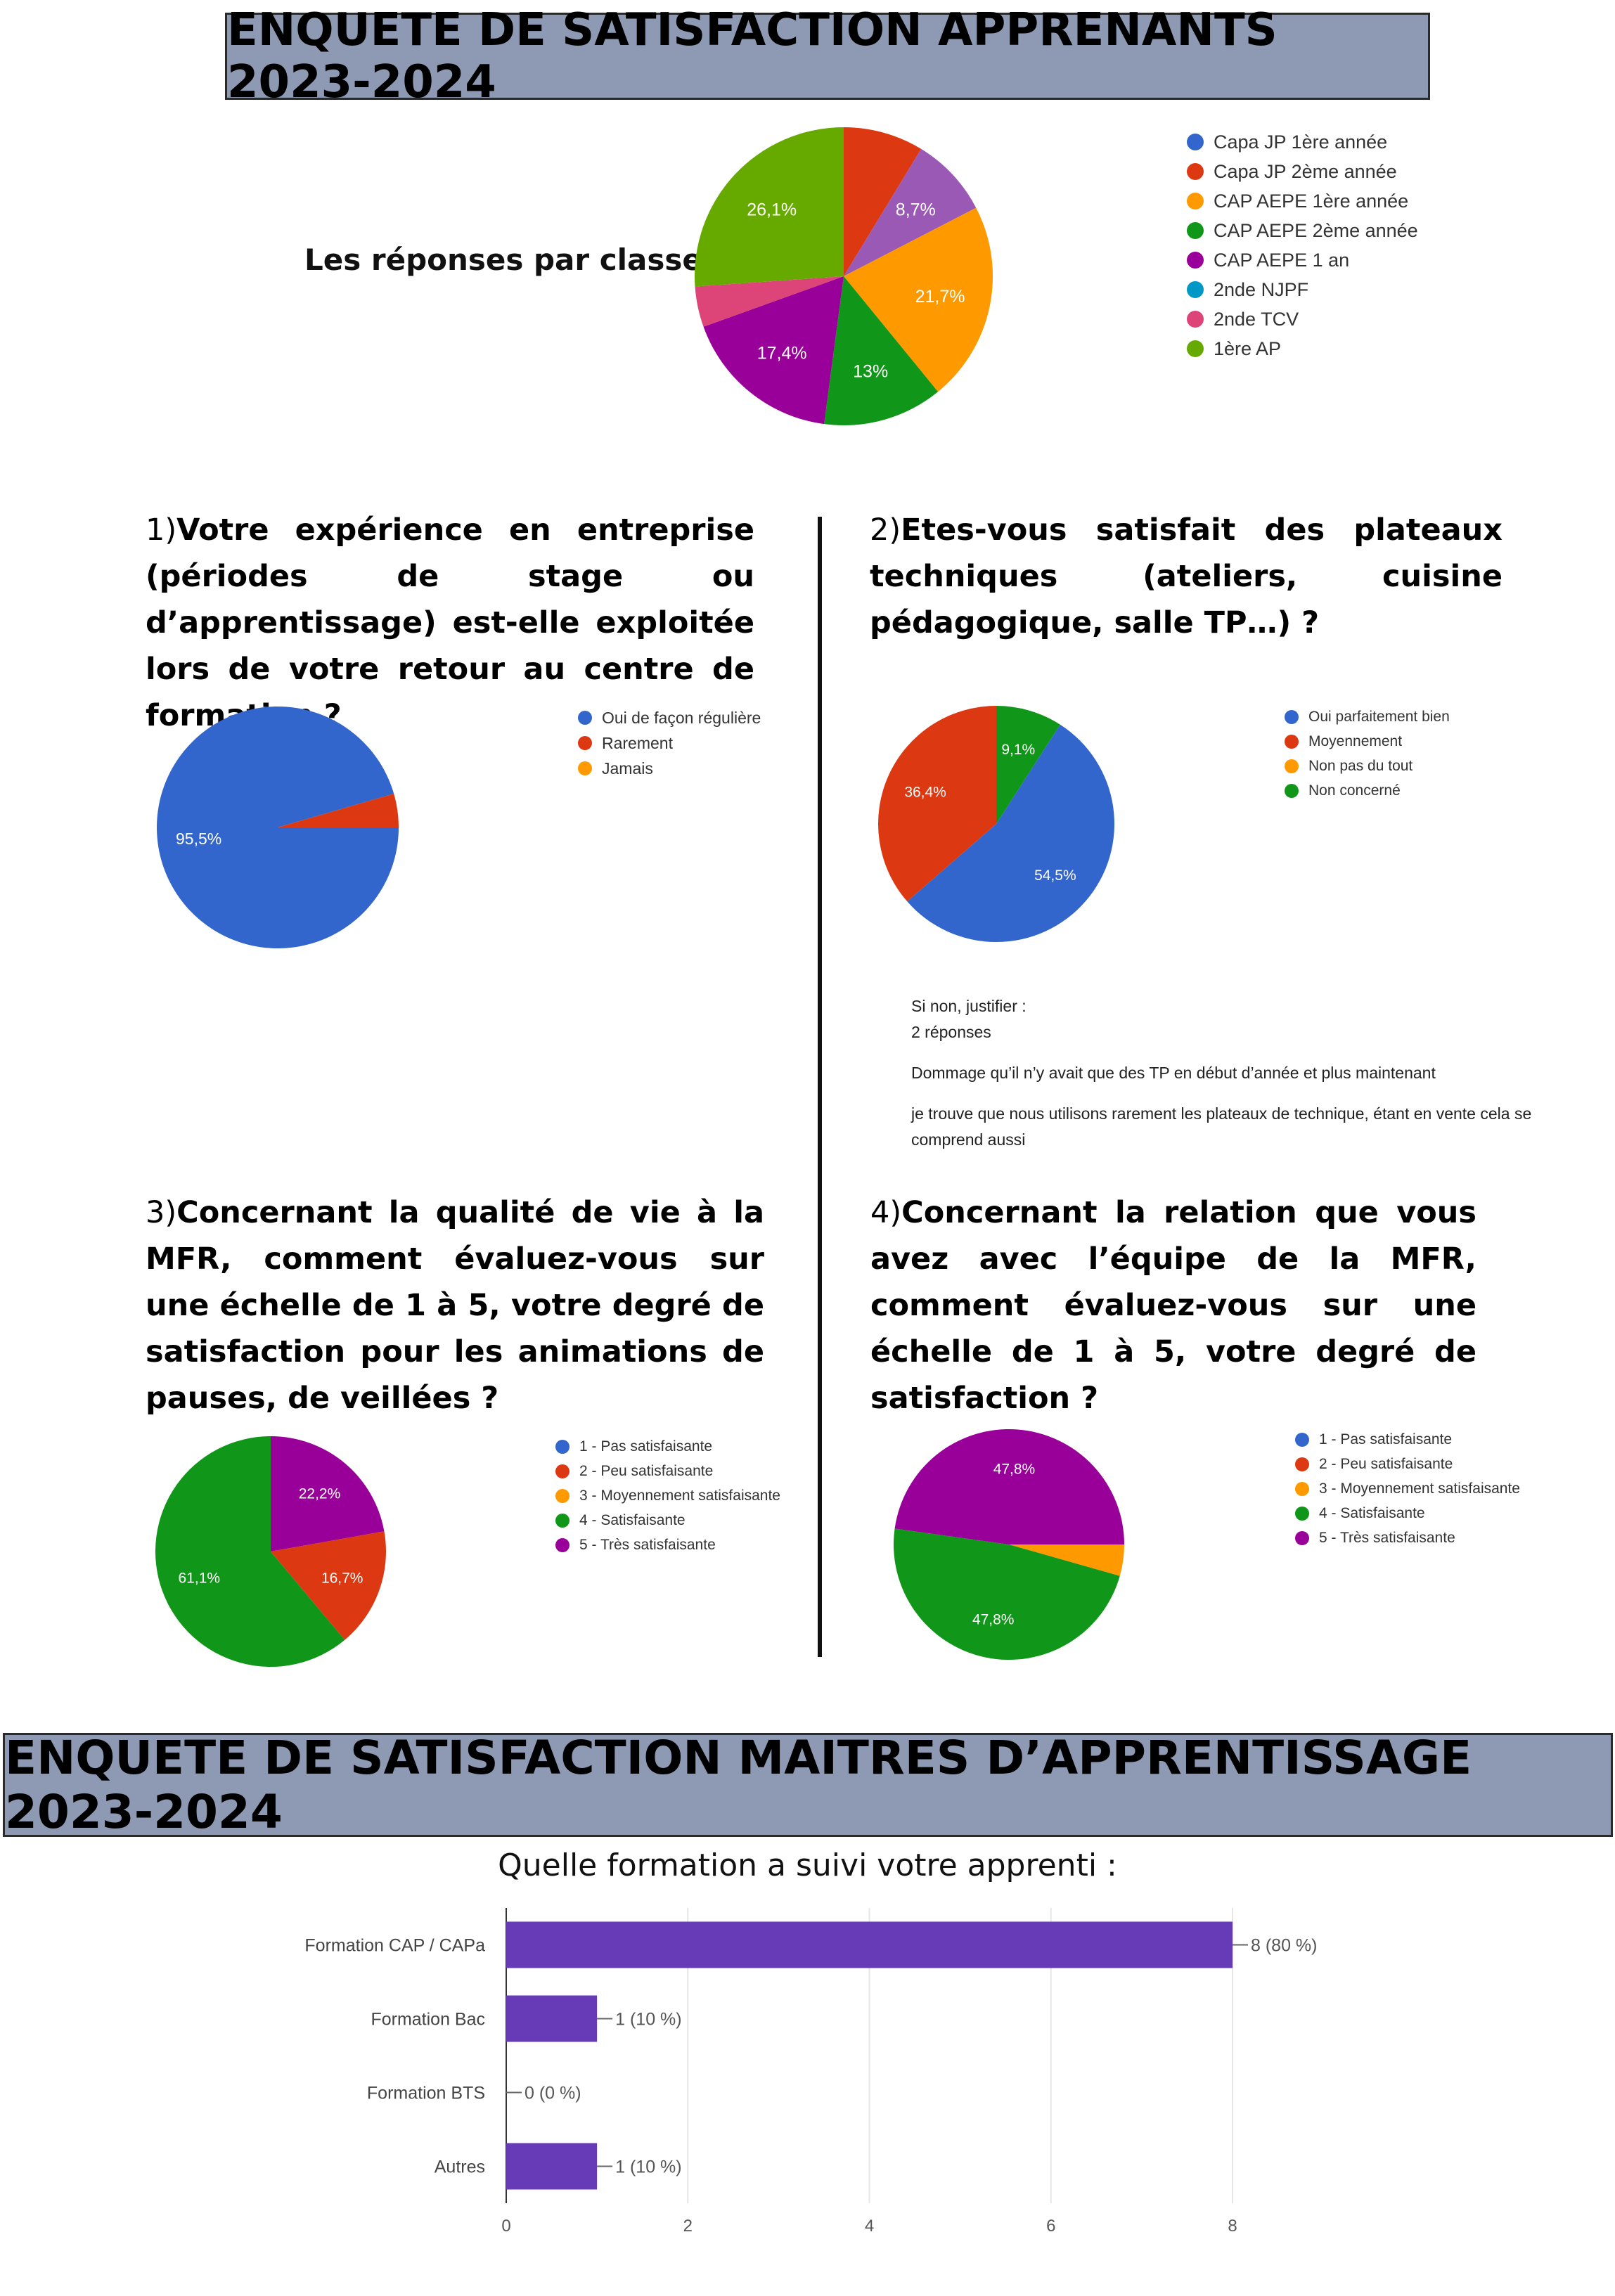  I want to click on question-number: 3), so click(161, 1212).